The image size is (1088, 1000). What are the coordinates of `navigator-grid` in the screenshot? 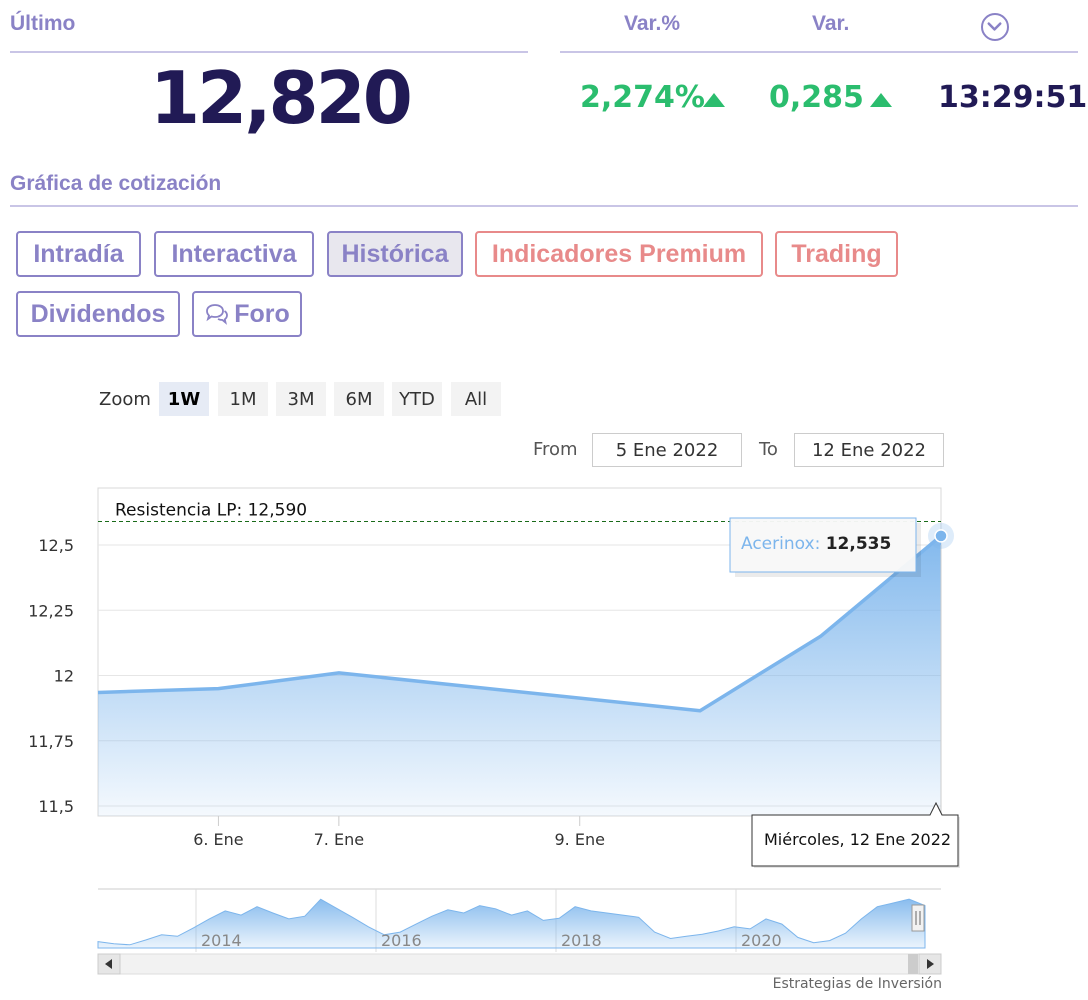 It's located at (466, 920).